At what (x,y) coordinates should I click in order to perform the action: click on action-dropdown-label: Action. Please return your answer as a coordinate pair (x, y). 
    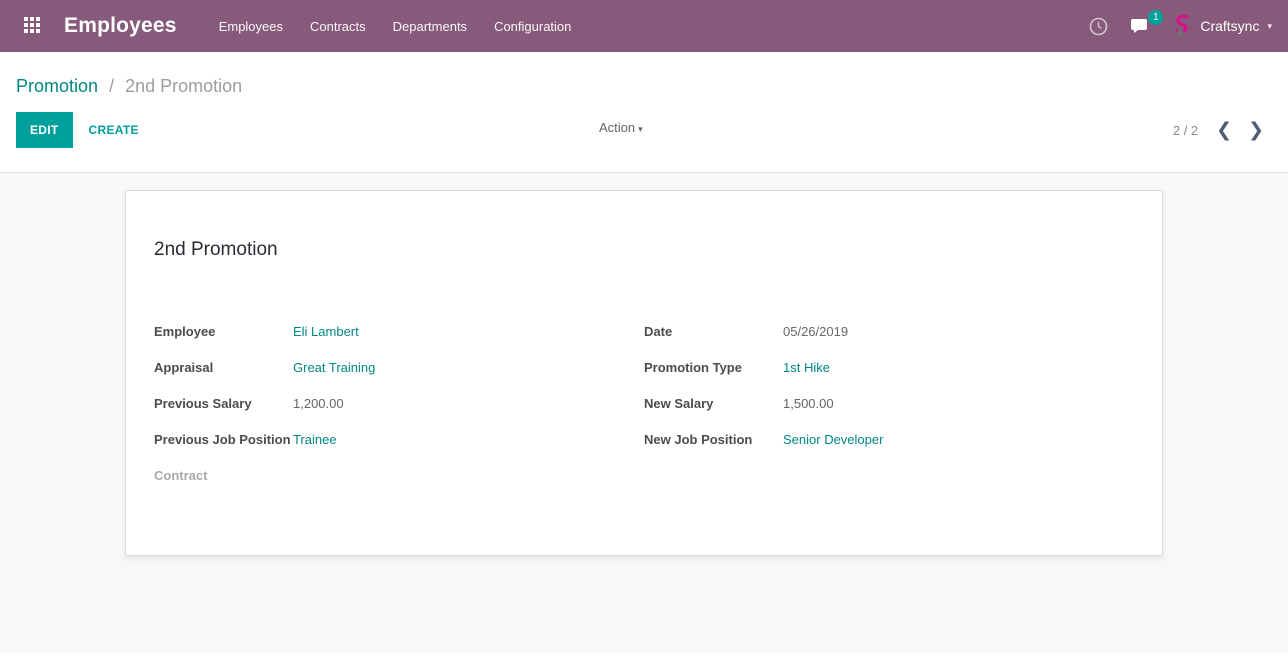
    Looking at the image, I should click on (617, 127).